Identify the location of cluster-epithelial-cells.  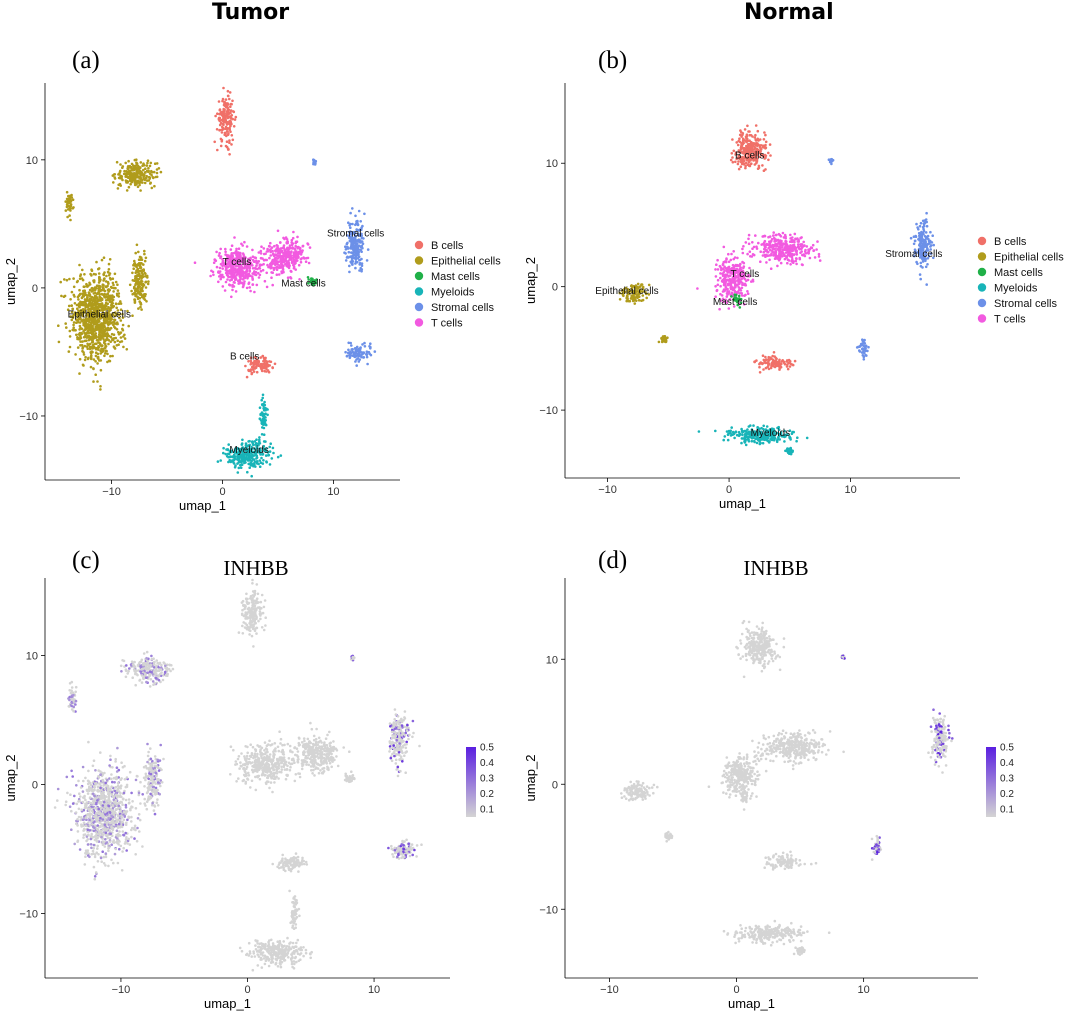
(139, 280).